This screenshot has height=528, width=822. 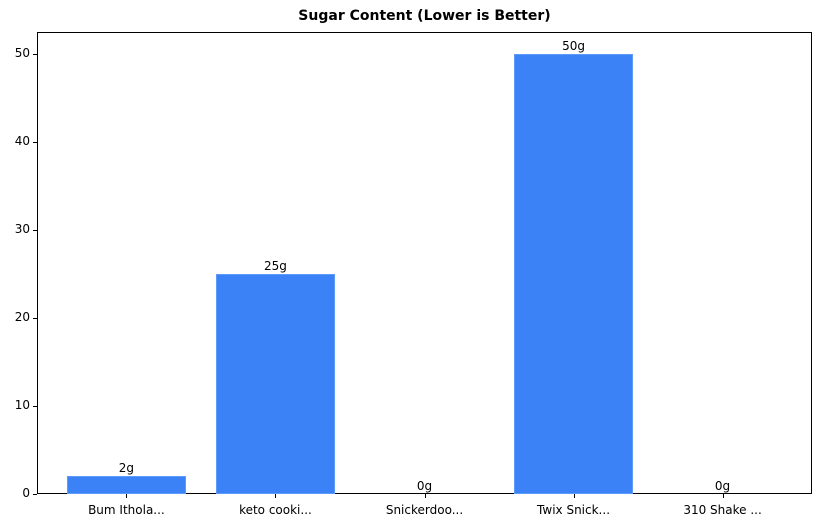 What do you see at coordinates (22, 53) in the screenshot?
I see `y-tick-label: 50` at bounding box center [22, 53].